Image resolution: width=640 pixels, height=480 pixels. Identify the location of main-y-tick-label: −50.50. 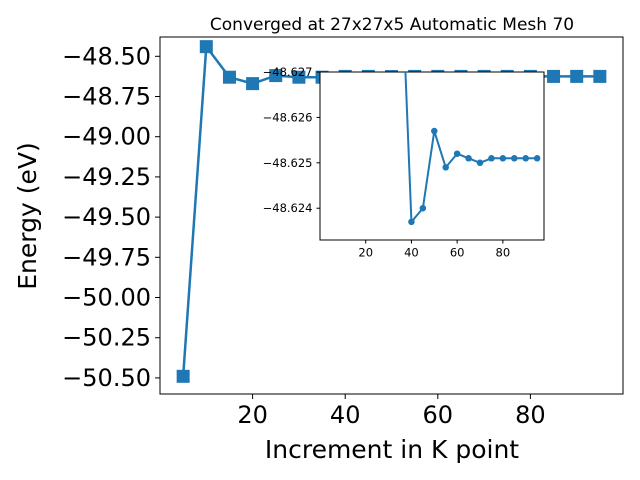
(106, 378).